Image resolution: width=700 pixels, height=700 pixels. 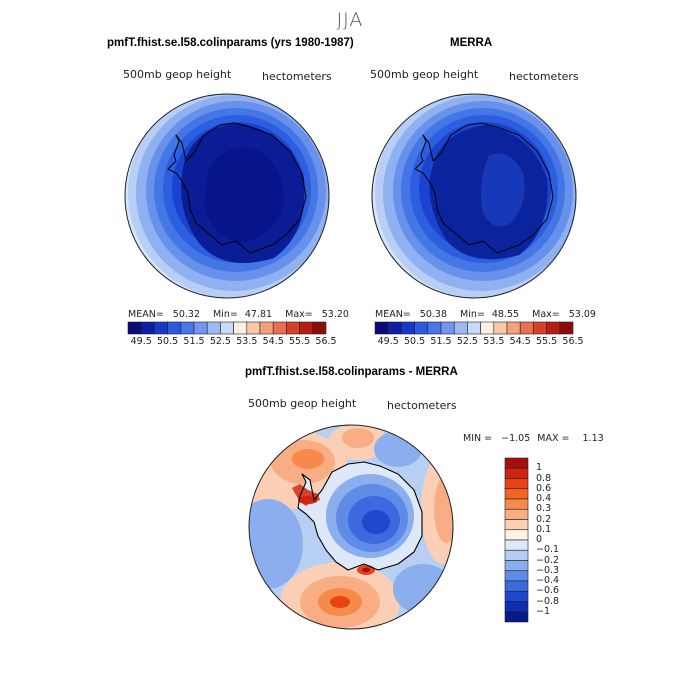 I want to click on diff-polar-map, so click(x=351, y=527).